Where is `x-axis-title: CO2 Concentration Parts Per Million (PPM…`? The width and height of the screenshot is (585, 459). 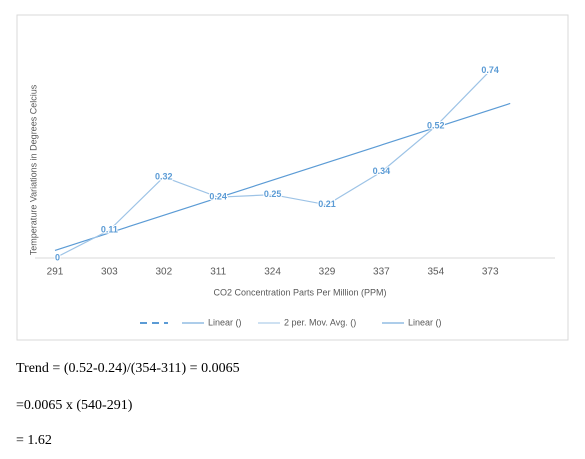
x-axis-title: CO2 Concentration Parts Per Million (PPM… is located at coordinates (299, 292).